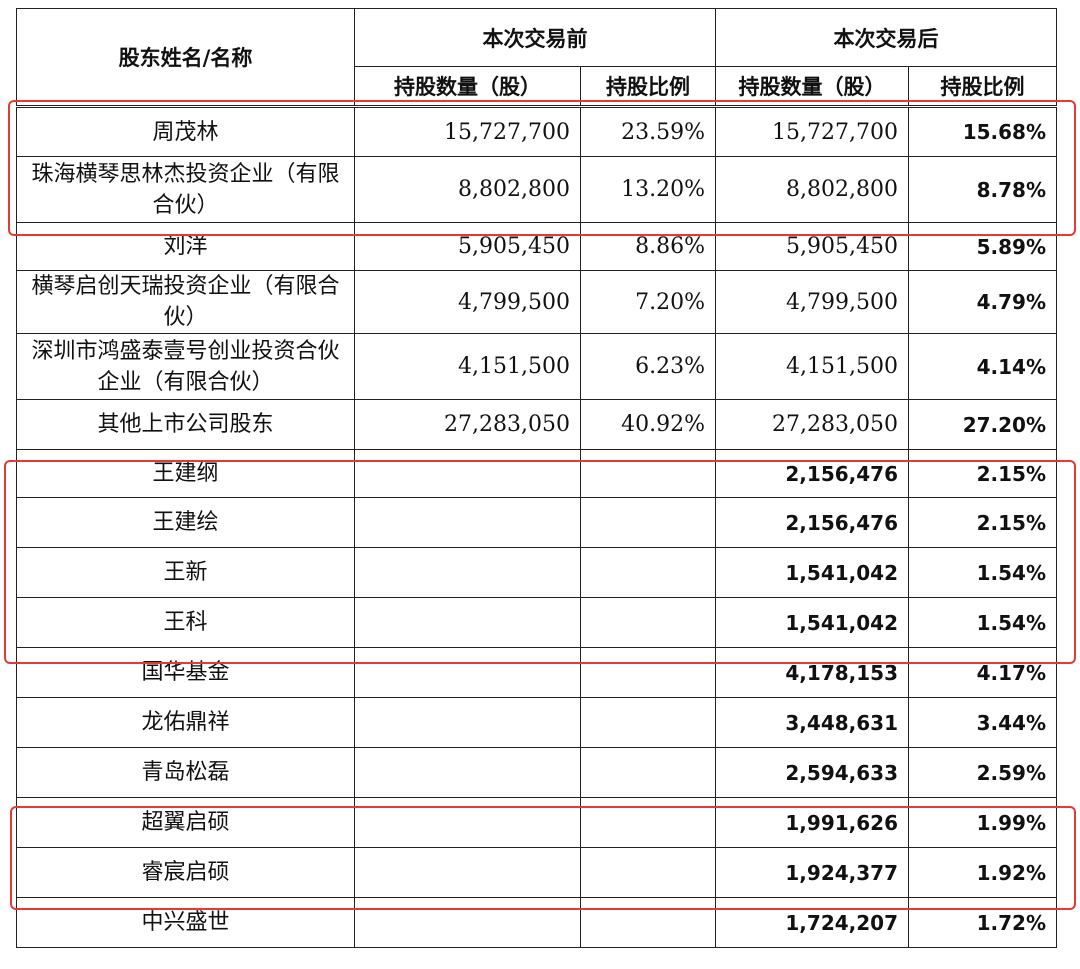  I want to click on shareholder-name: 睿宸启硕, so click(185, 872).